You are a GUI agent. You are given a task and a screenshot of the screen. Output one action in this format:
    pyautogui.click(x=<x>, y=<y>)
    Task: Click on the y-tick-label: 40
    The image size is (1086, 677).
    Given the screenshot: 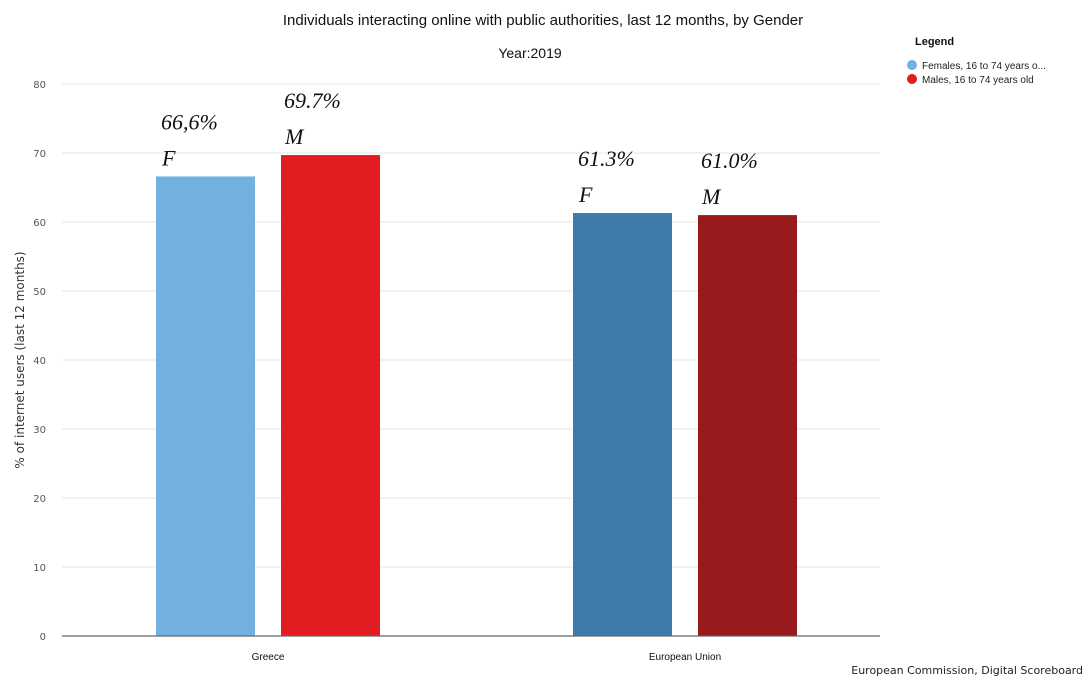 What is the action you would take?
    pyautogui.click(x=39, y=361)
    